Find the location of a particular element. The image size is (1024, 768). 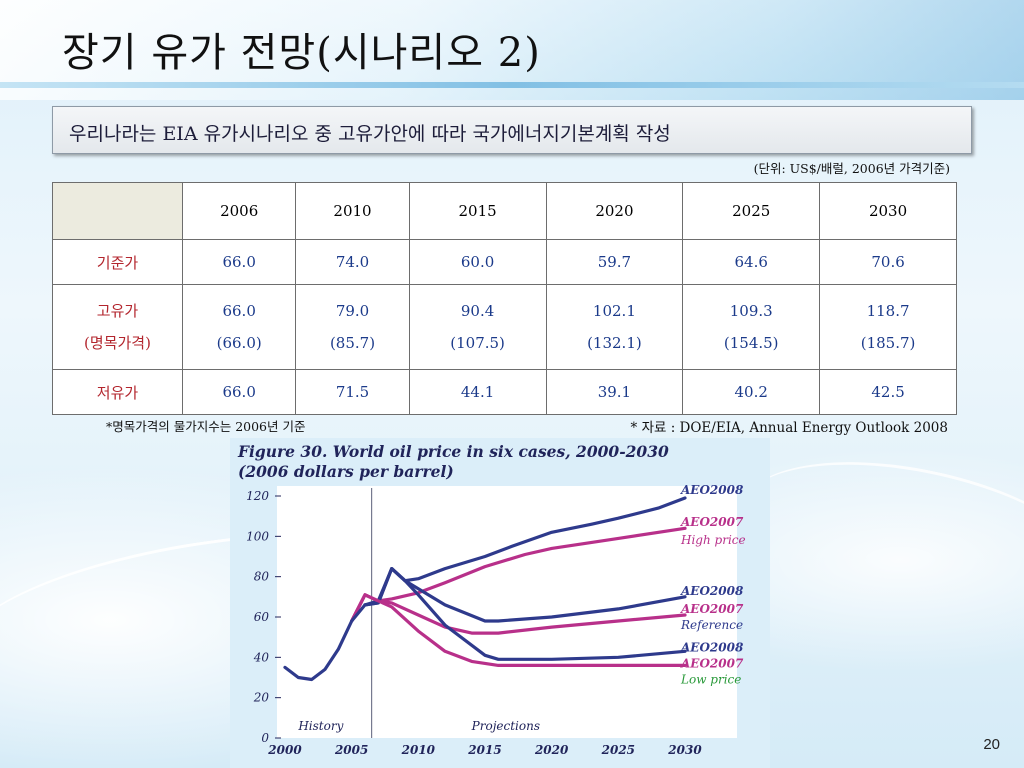

series-line-history is located at coordinates (325, 642).